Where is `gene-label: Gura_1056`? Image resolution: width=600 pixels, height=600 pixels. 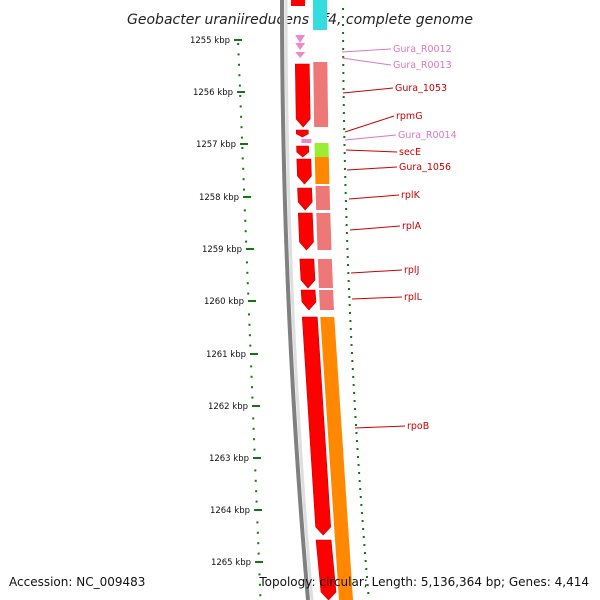
gene-label: Gura_1056 is located at coordinates (425, 167).